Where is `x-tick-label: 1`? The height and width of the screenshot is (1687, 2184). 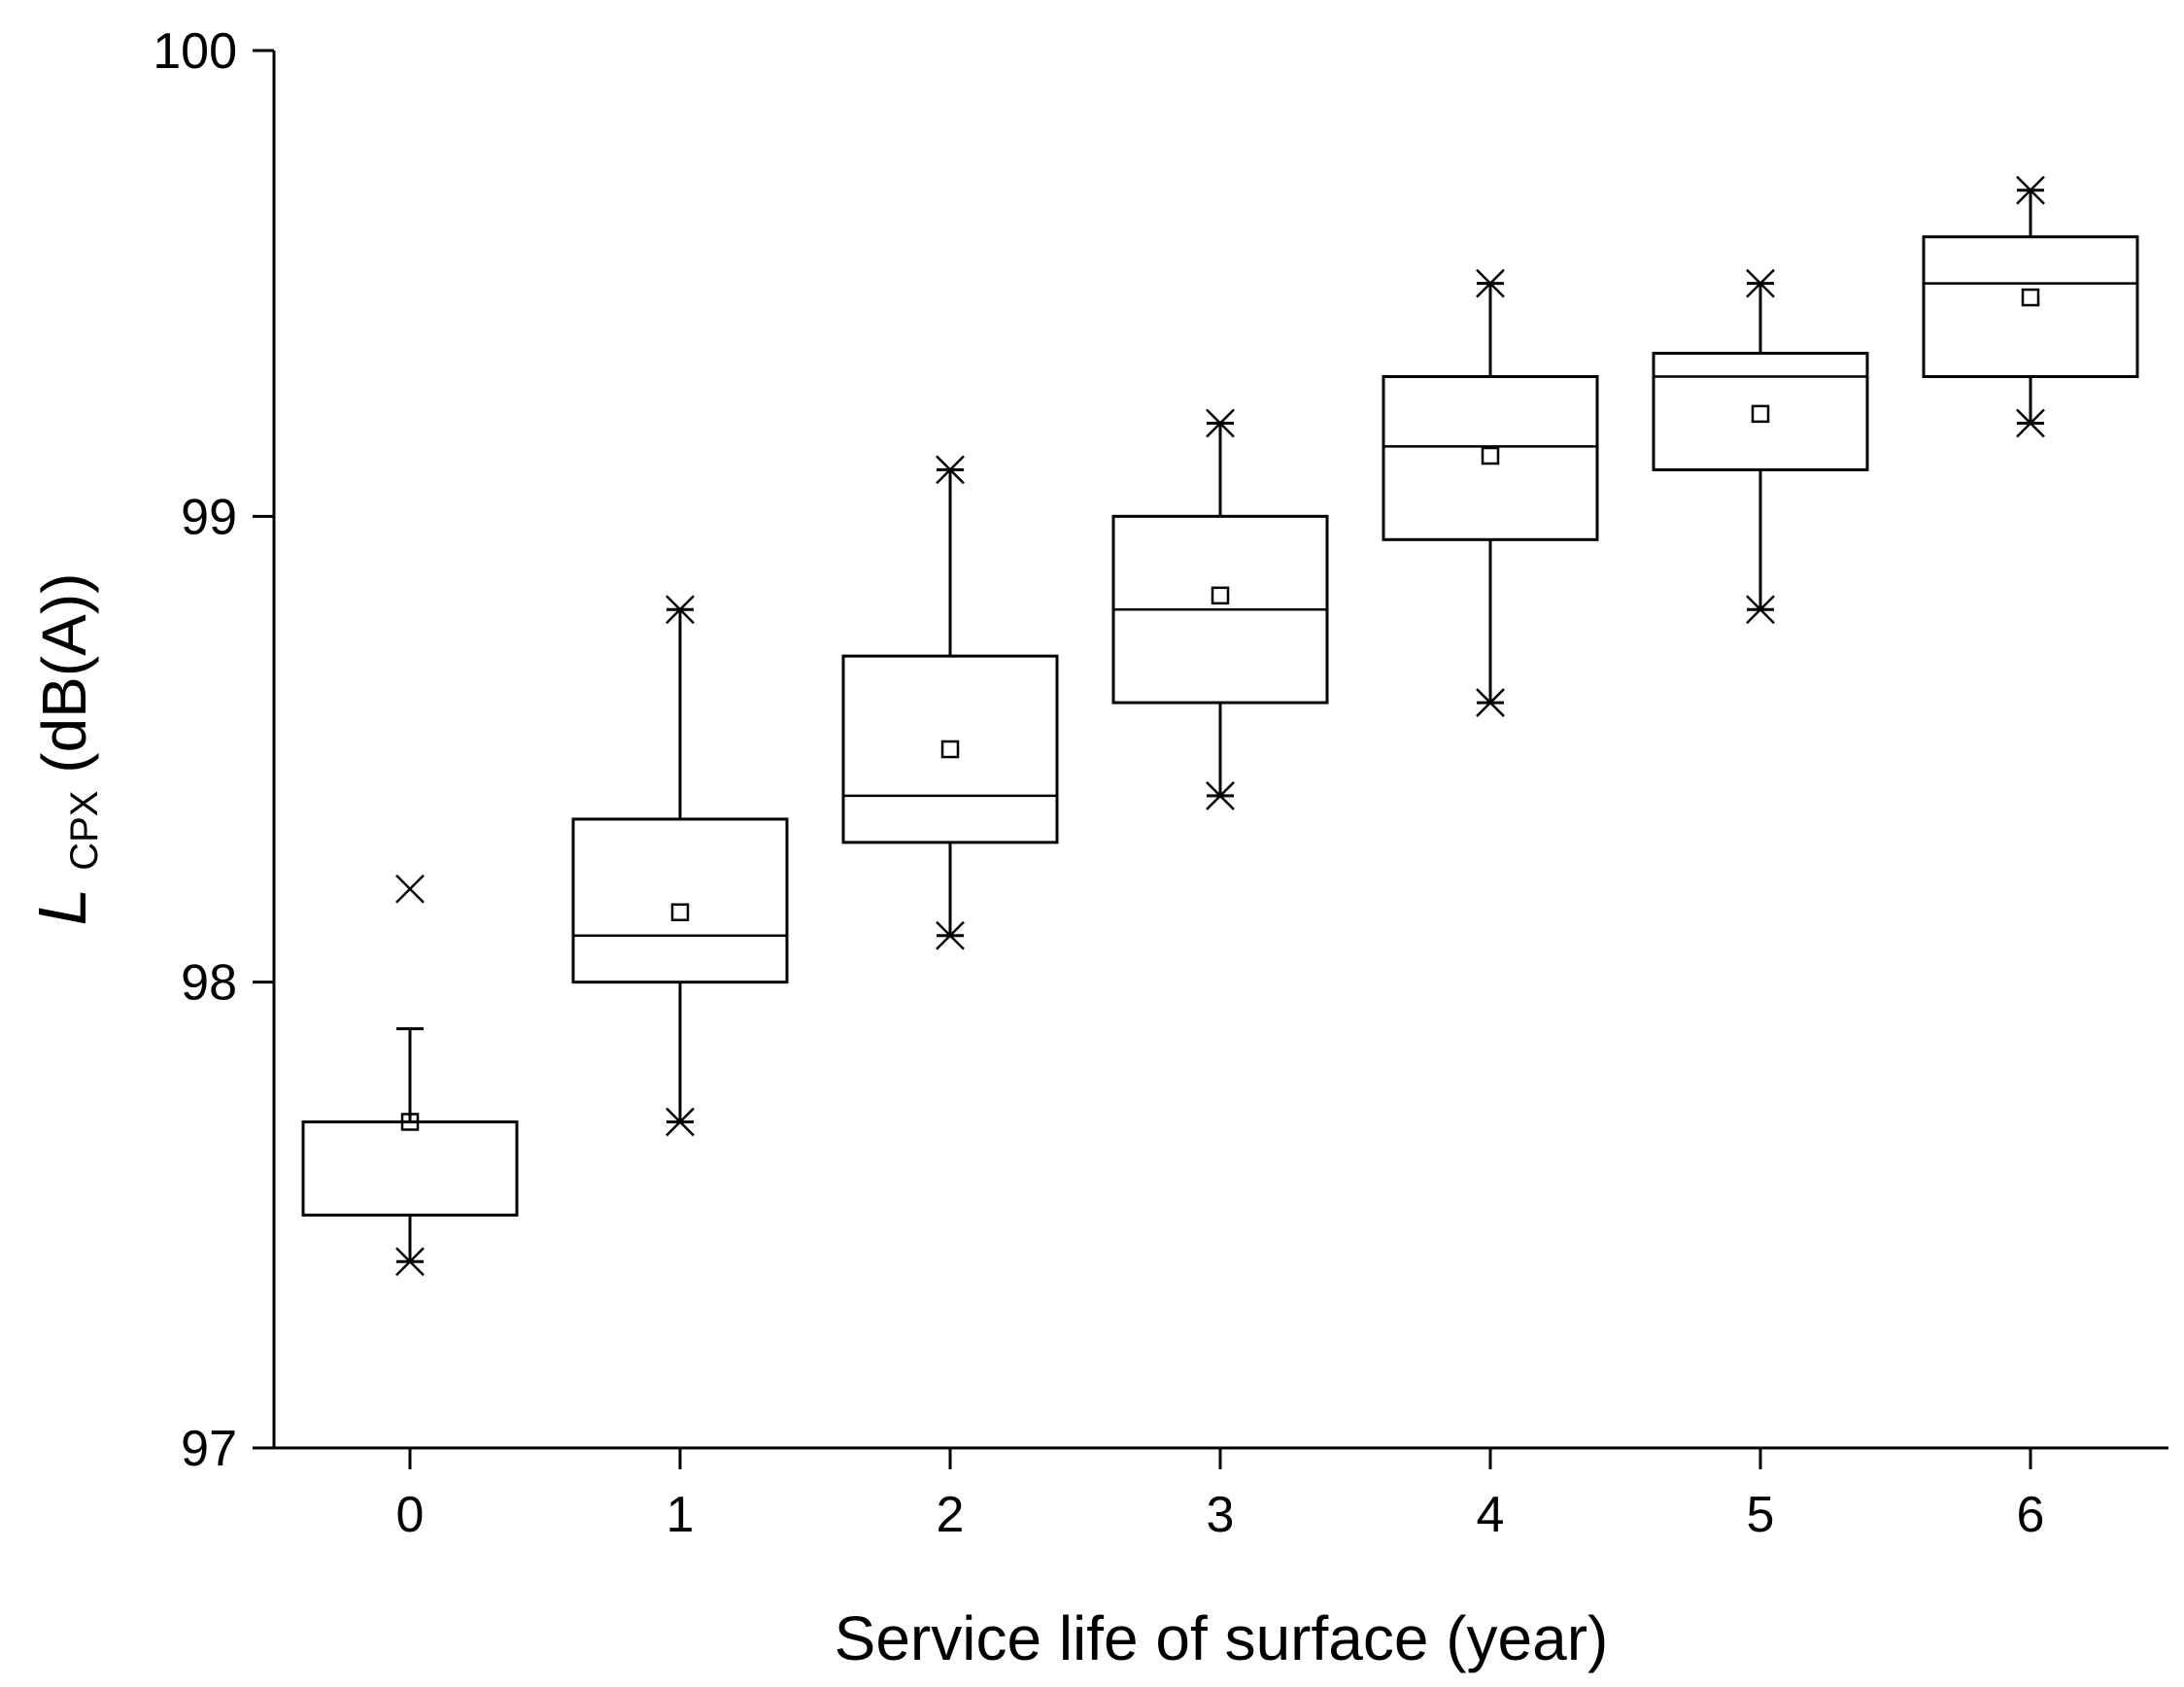
x-tick-label: 1 is located at coordinates (680, 1515).